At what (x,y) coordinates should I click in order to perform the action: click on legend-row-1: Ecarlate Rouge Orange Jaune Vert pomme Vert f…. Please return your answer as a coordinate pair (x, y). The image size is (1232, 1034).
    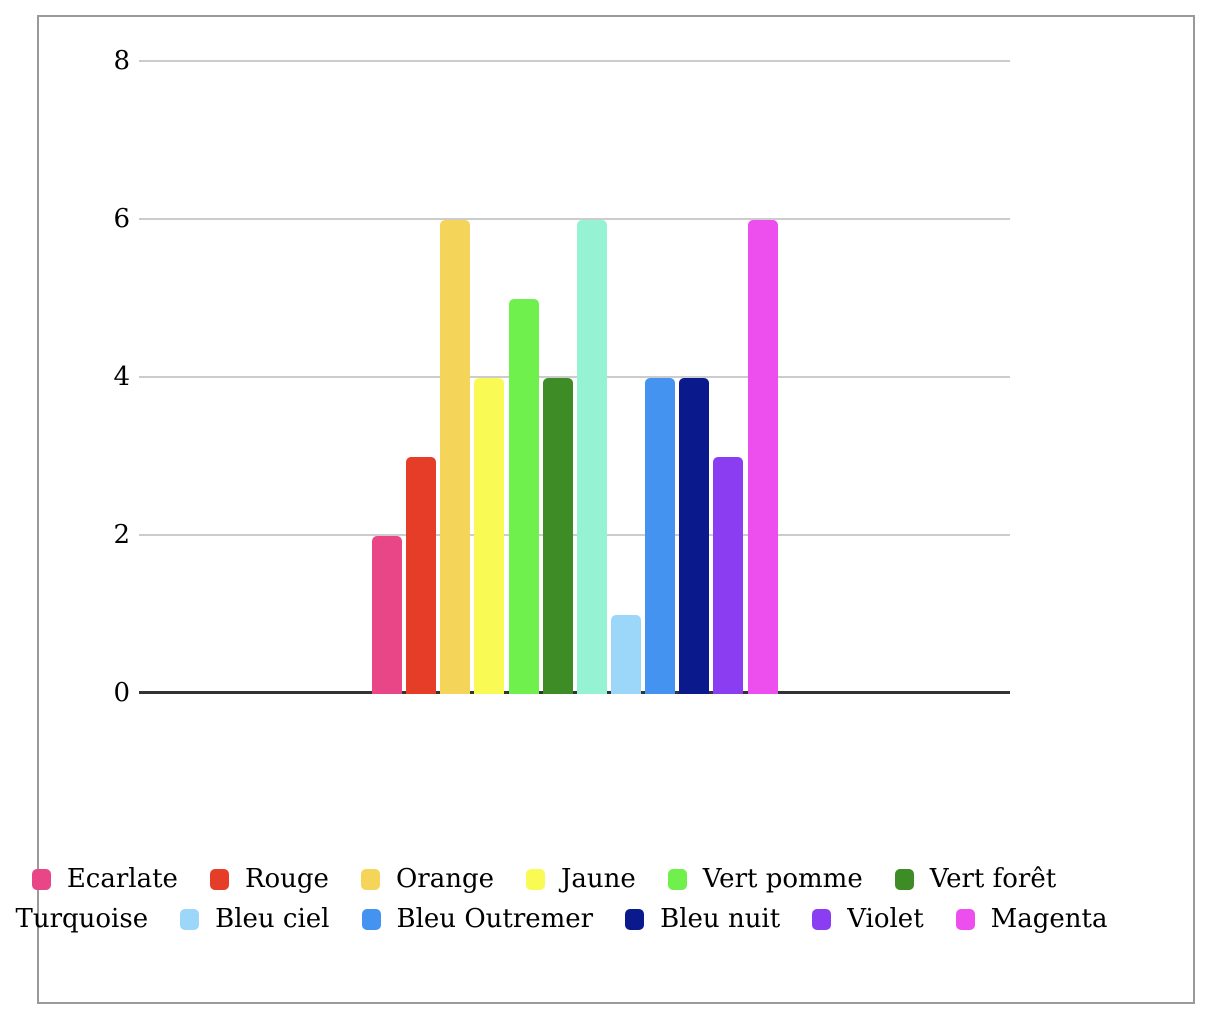
    Looking at the image, I should click on (543, 879).